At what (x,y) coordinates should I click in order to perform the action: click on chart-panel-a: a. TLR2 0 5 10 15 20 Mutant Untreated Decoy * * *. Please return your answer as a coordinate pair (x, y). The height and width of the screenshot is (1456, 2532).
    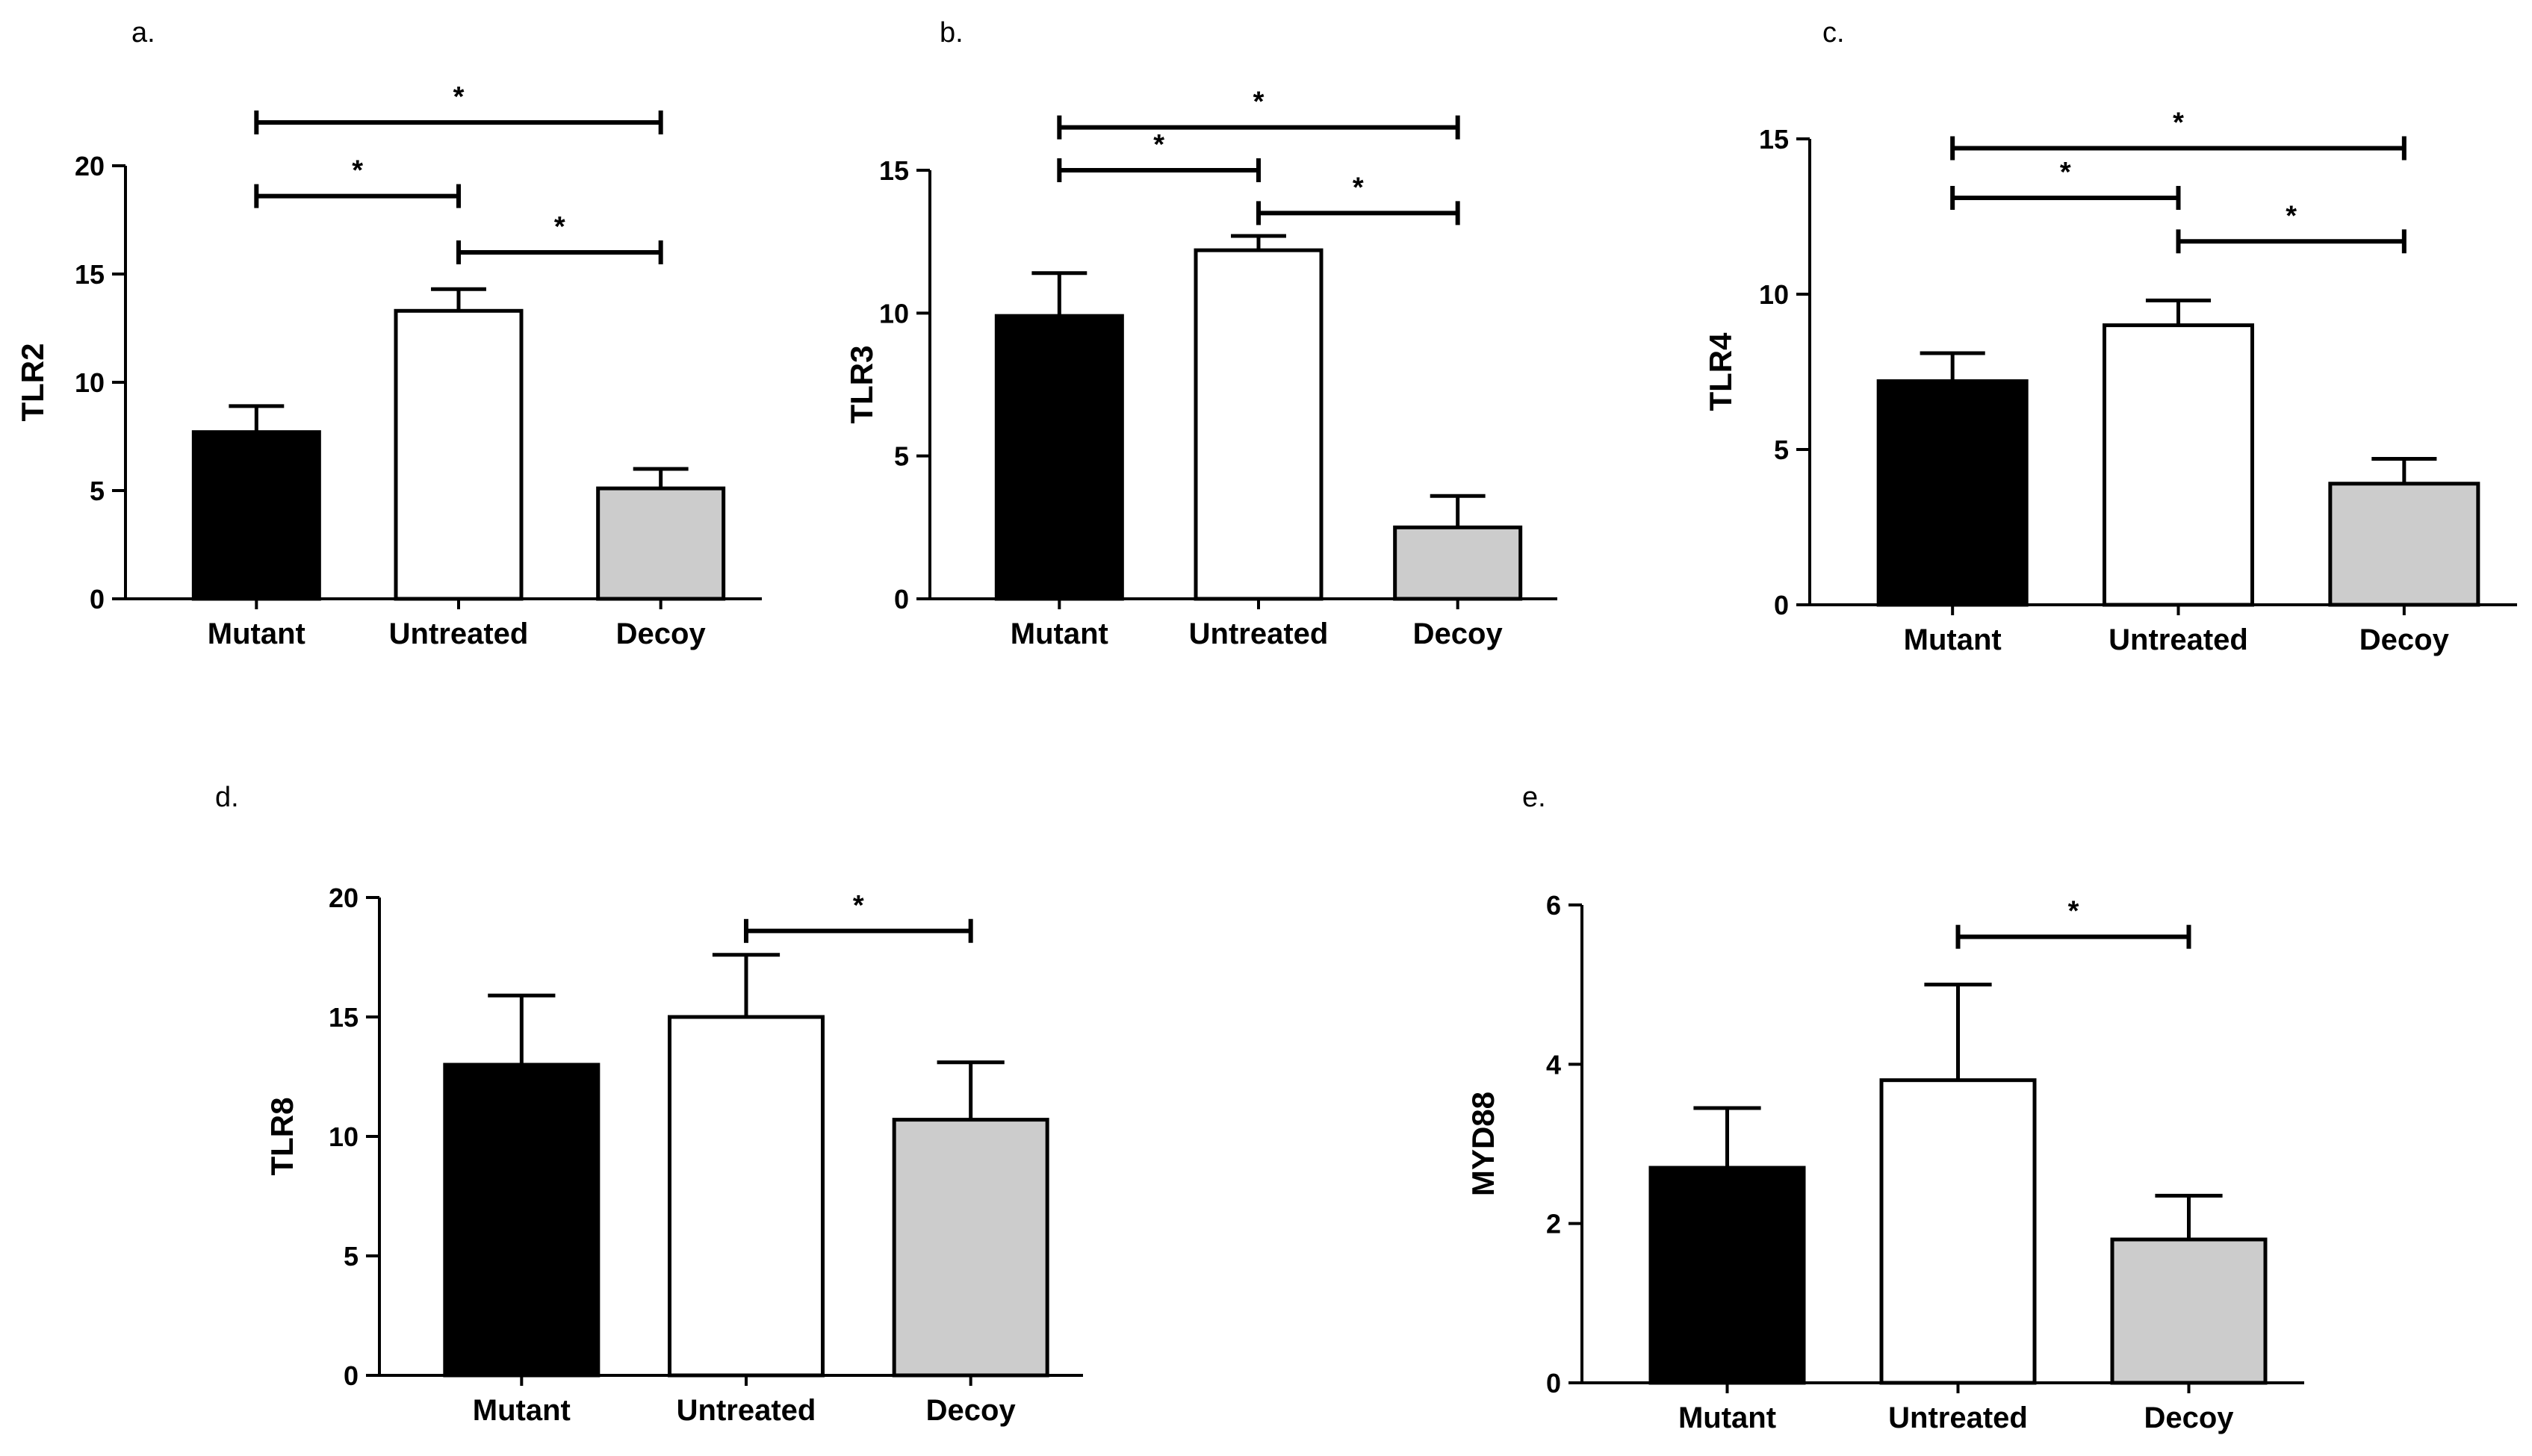
    Looking at the image, I should click on (388, 333).